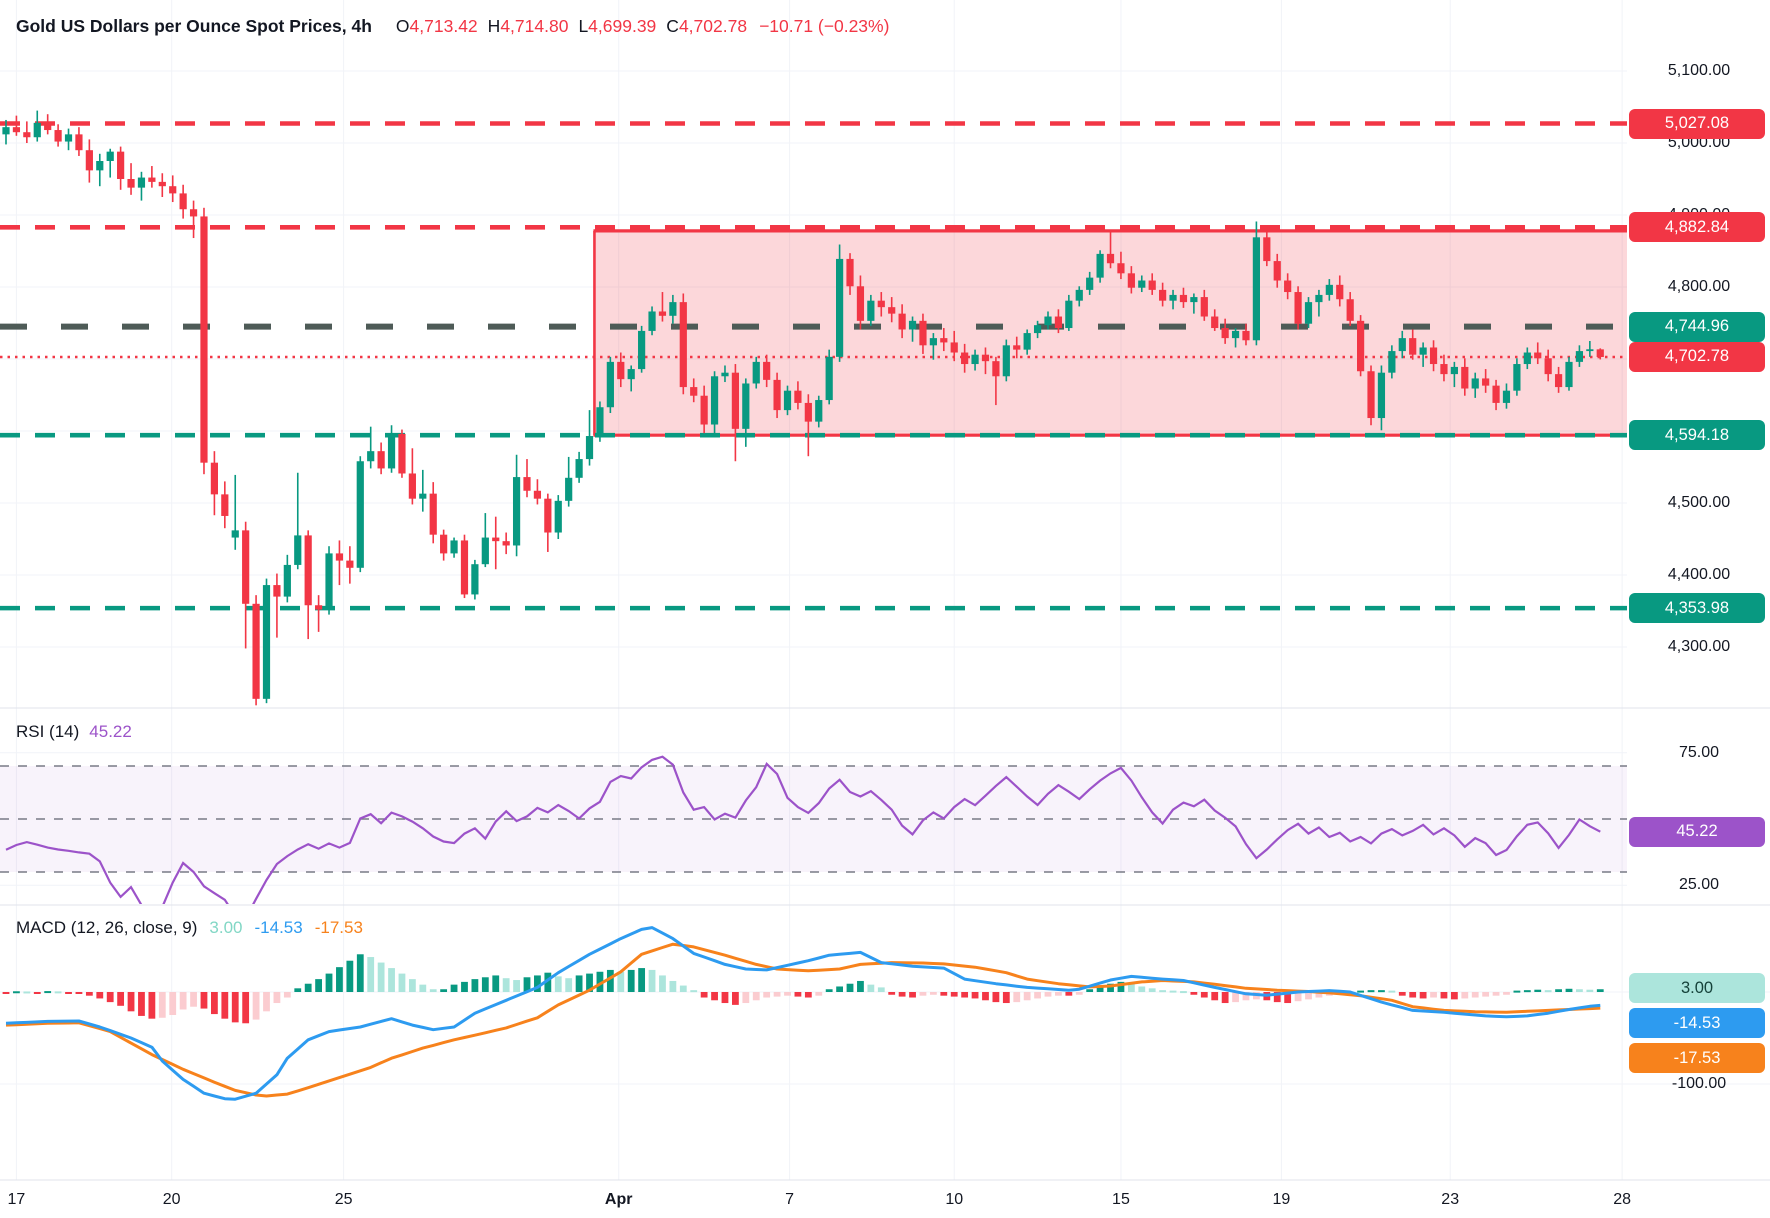  I want to click on macd-signal-line, so click(803, 1020).